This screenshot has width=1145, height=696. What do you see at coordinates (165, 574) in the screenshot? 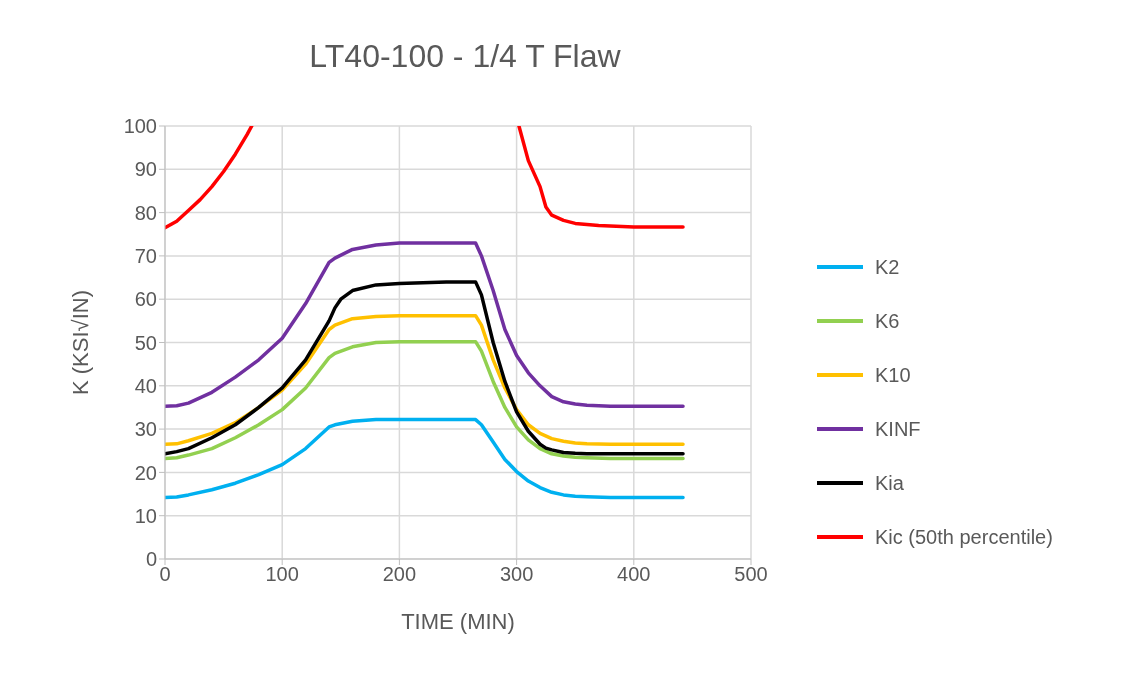
I see `x-tick-label: 0` at bounding box center [165, 574].